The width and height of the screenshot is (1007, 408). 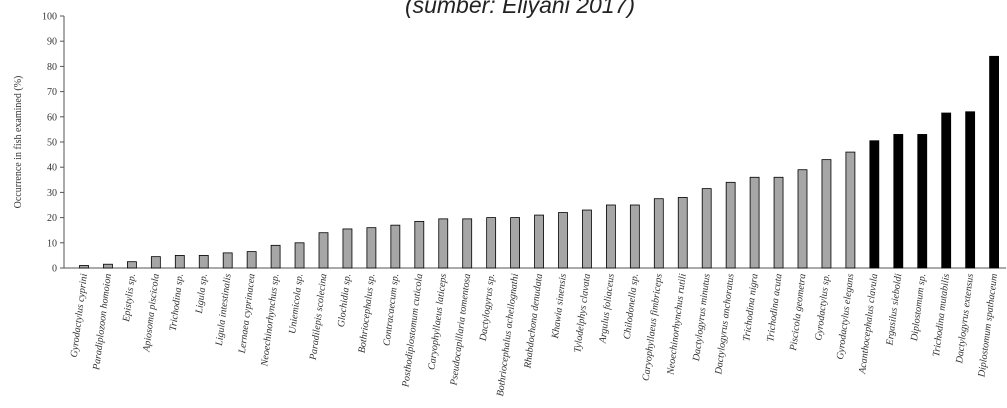 What do you see at coordinates (18, 142) in the screenshot?
I see `y-axis-label: Occurrence in fish examined (%)` at bounding box center [18, 142].